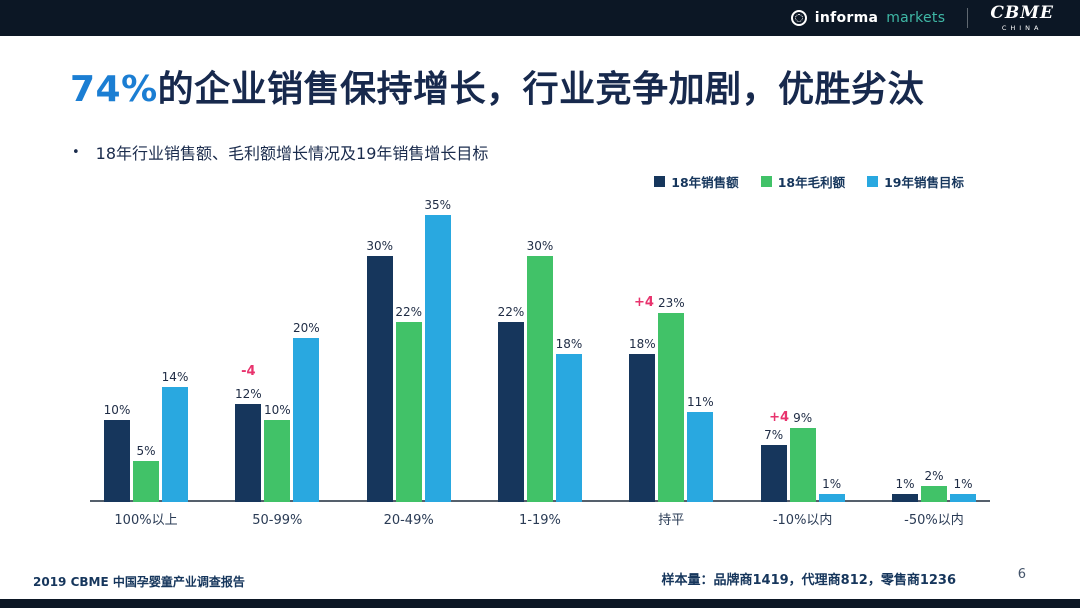 The height and width of the screenshot is (608, 1080). I want to click on page-number: 6, so click(1021, 574).